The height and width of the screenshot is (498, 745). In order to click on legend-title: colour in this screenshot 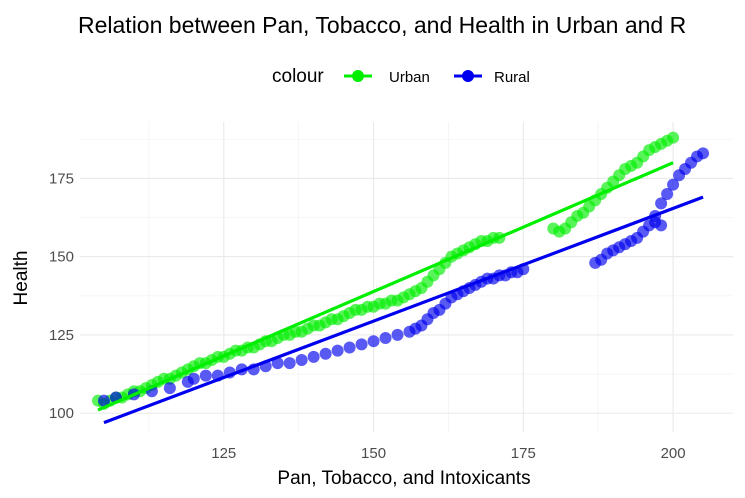, I will do `click(298, 76)`.